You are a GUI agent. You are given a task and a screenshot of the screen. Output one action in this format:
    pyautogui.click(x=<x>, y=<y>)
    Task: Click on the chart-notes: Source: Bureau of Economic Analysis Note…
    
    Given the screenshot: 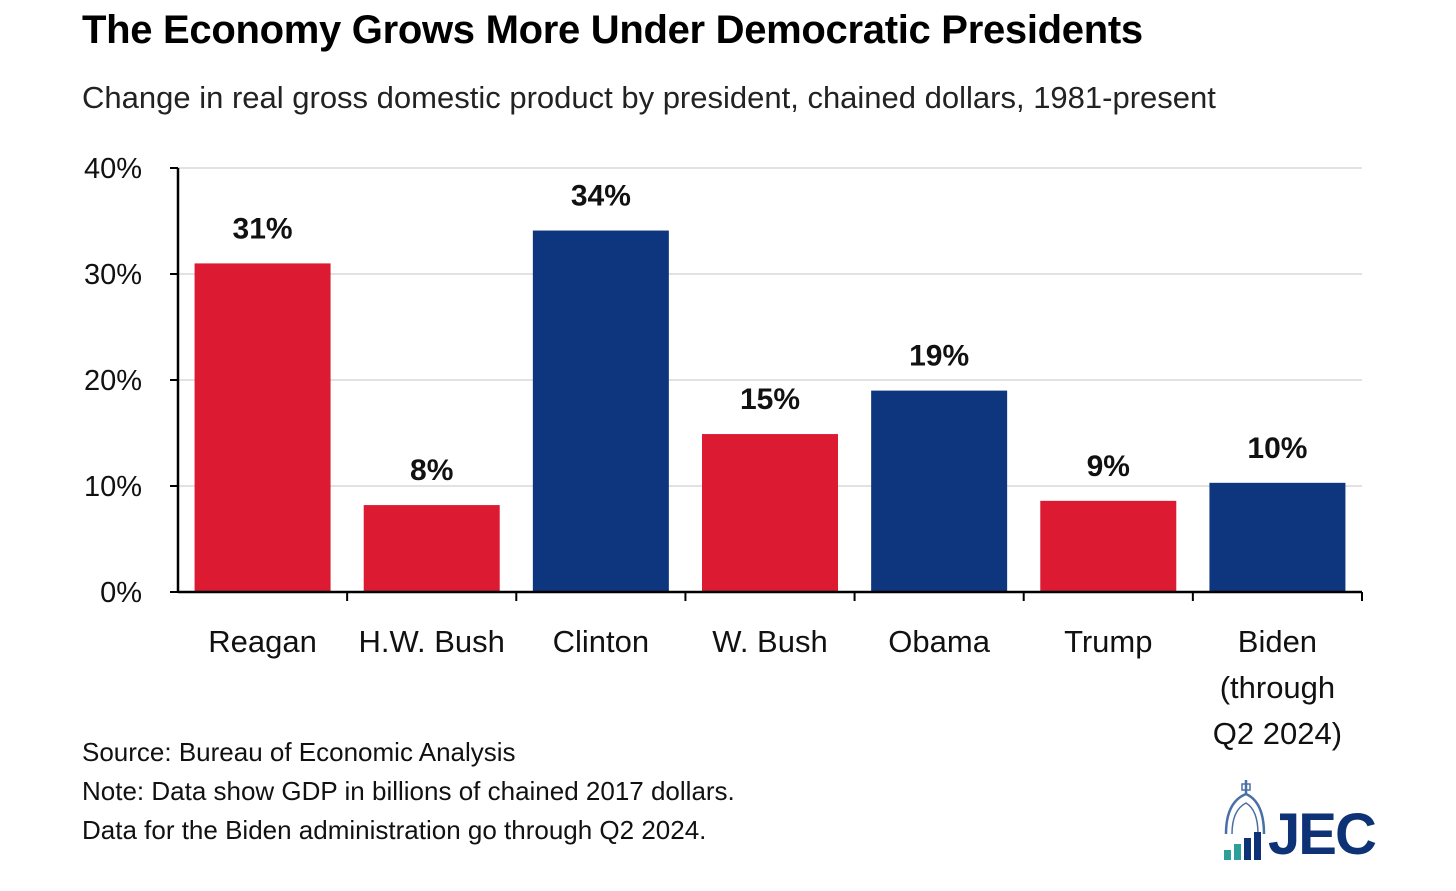 What is the action you would take?
    pyautogui.click(x=408, y=791)
    